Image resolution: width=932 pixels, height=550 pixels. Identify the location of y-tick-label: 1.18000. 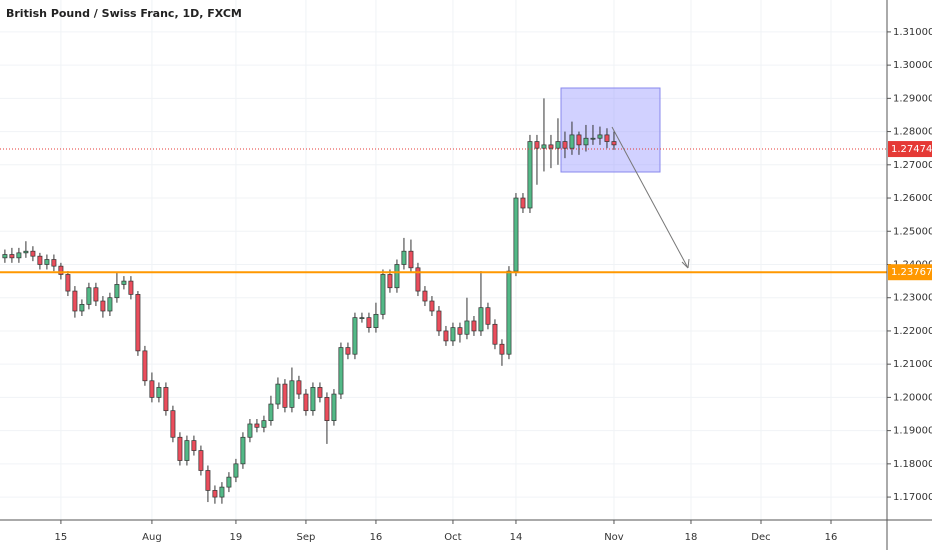
(912, 464).